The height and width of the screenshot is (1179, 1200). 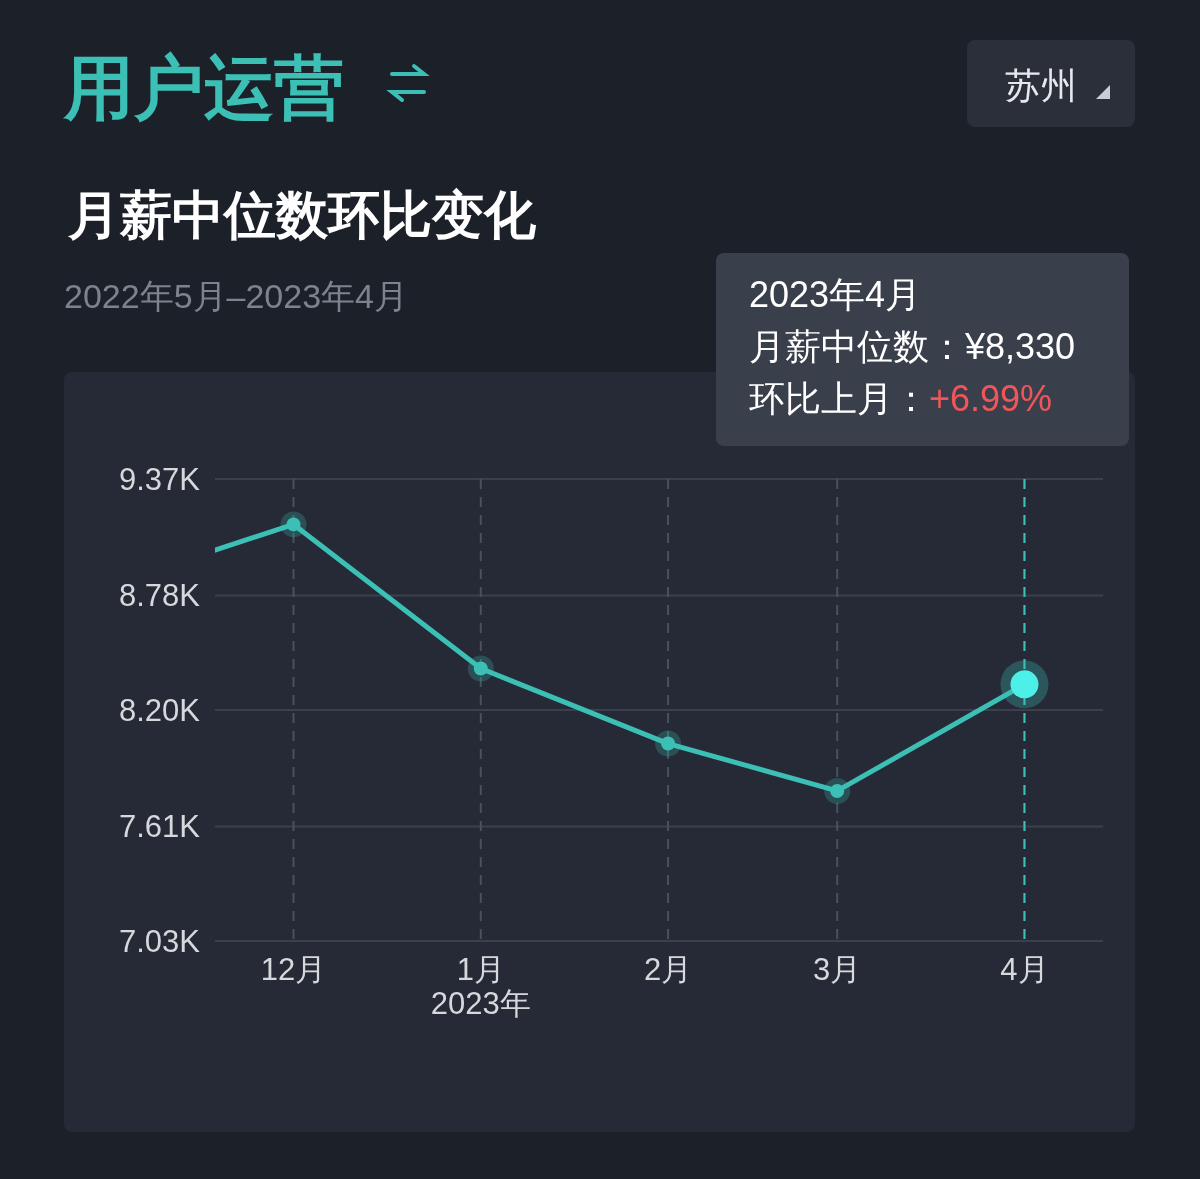 What do you see at coordinates (293, 969) in the screenshot?
I see `x-tick-label: 12月` at bounding box center [293, 969].